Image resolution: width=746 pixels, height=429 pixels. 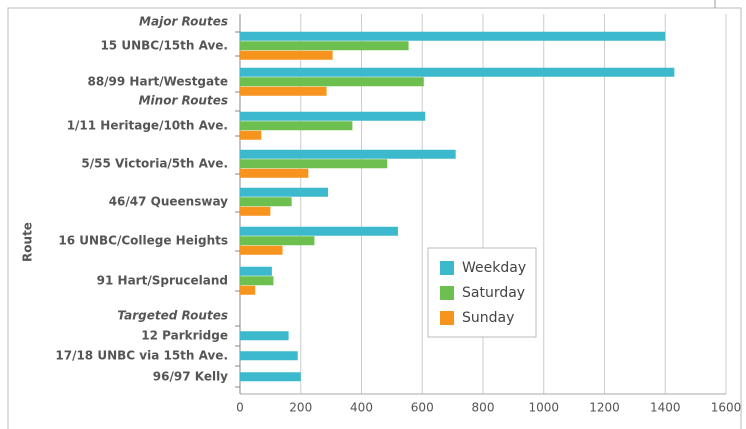 What do you see at coordinates (168, 202) in the screenshot?
I see `category-label: 46/47 Queensway` at bounding box center [168, 202].